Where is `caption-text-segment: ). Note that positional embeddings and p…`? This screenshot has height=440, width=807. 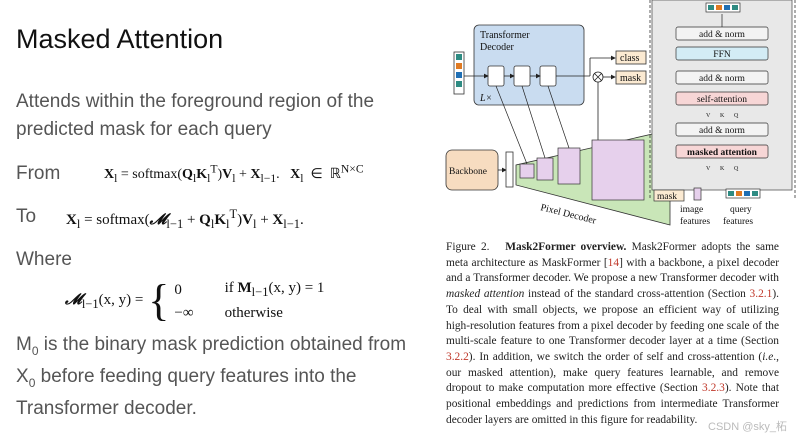
caption-text-segment: ). Note that positional embeddings and p… is located at coordinates (612, 404).